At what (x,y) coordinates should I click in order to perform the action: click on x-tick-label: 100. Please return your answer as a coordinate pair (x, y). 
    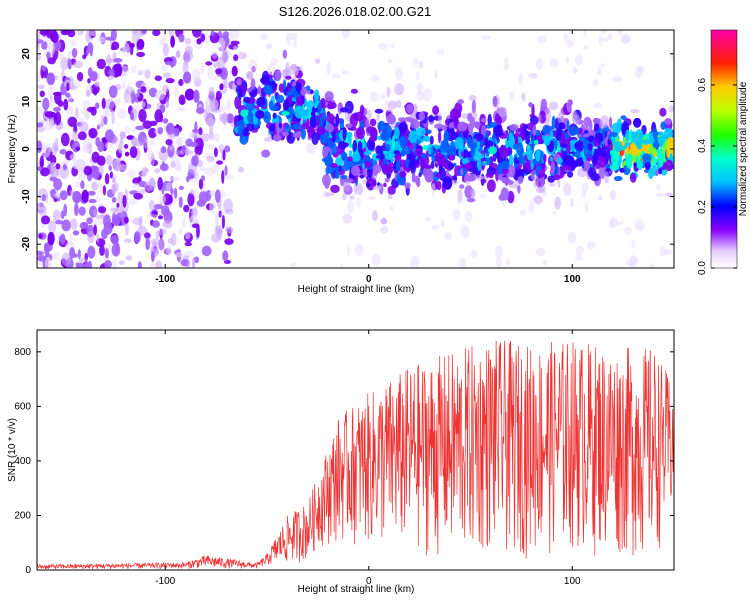
    Looking at the image, I should click on (572, 581).